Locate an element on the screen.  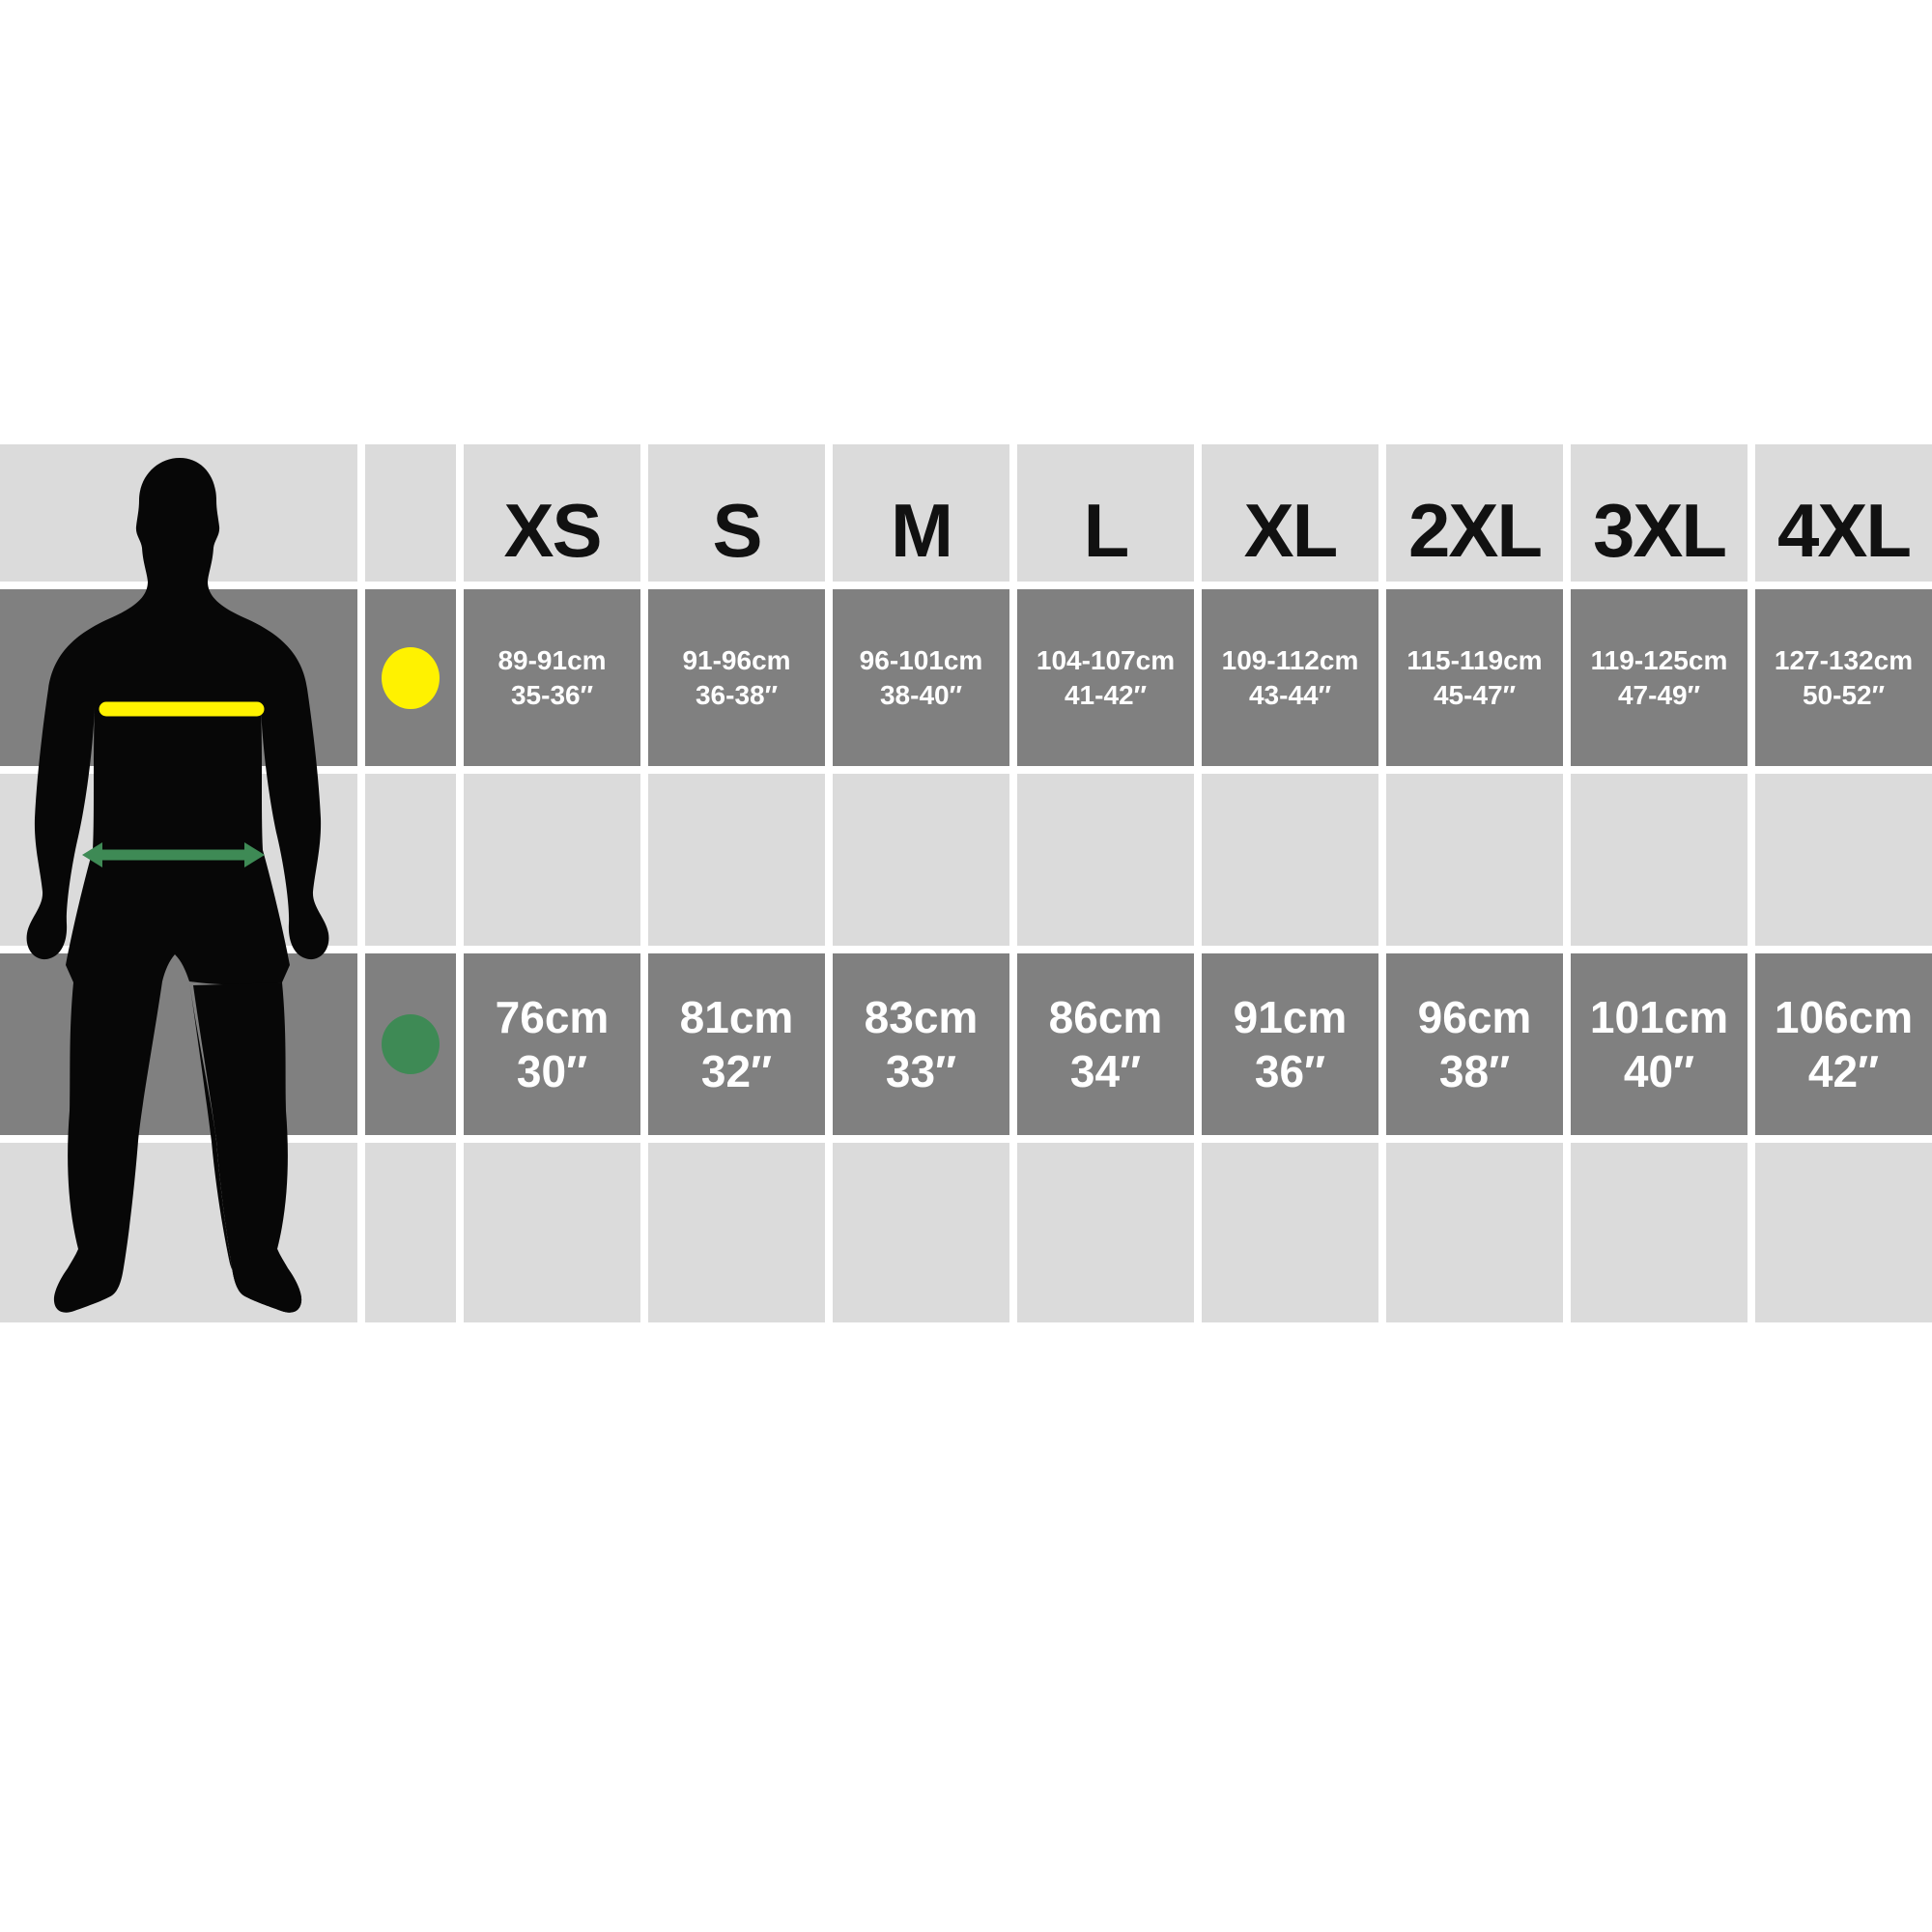
chest-value-cell: 115-119cm 45-47″ is located at coordinates (1474, 677).